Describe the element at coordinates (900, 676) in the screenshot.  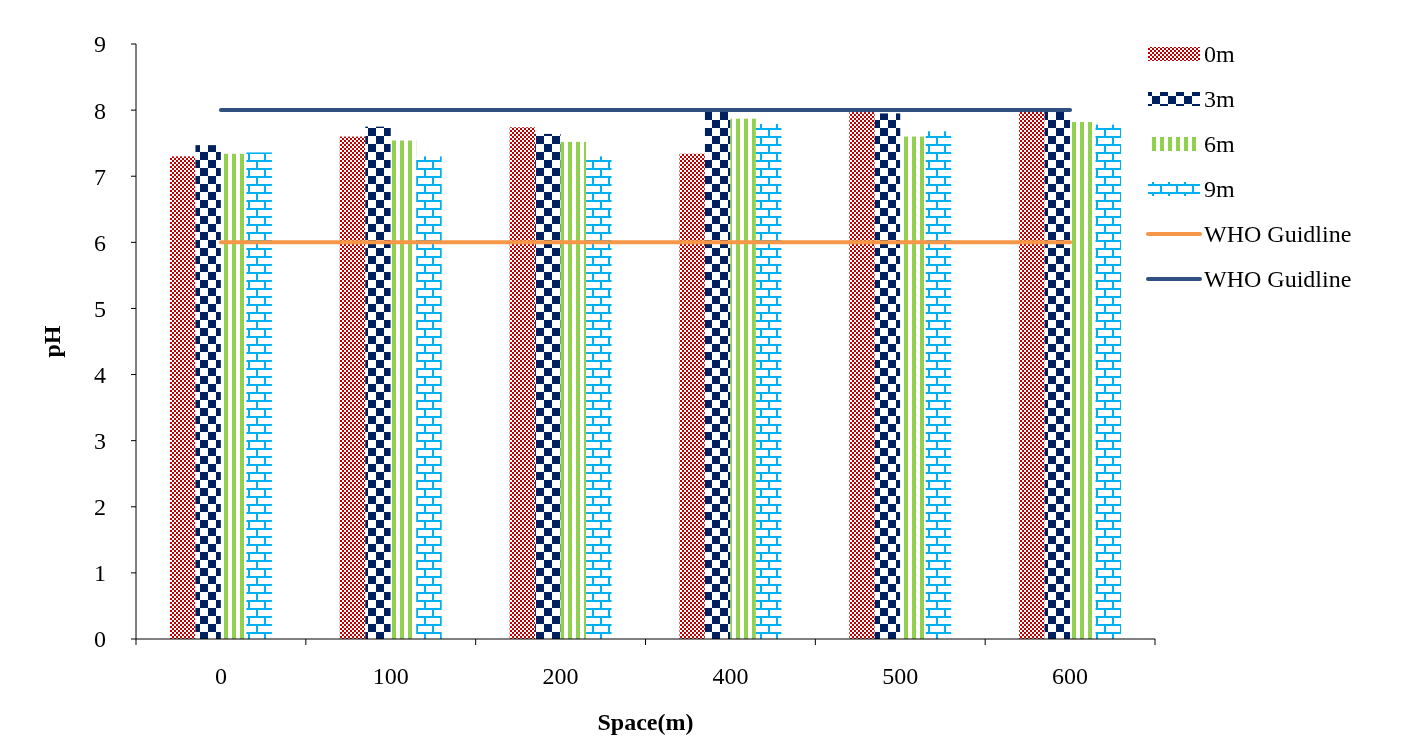
I see `x-tick-label: 500` at that location.